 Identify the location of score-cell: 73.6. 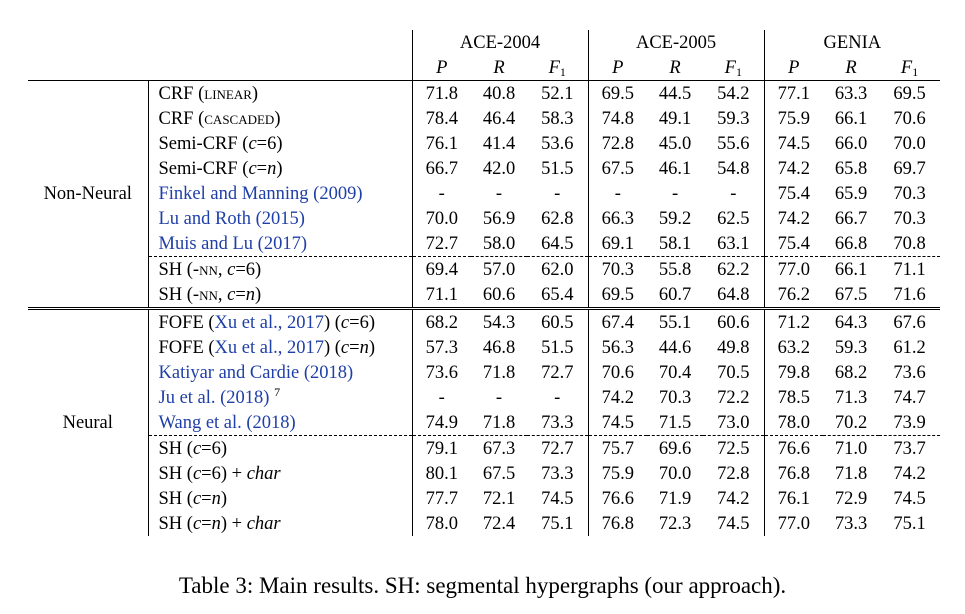
(441, 372).